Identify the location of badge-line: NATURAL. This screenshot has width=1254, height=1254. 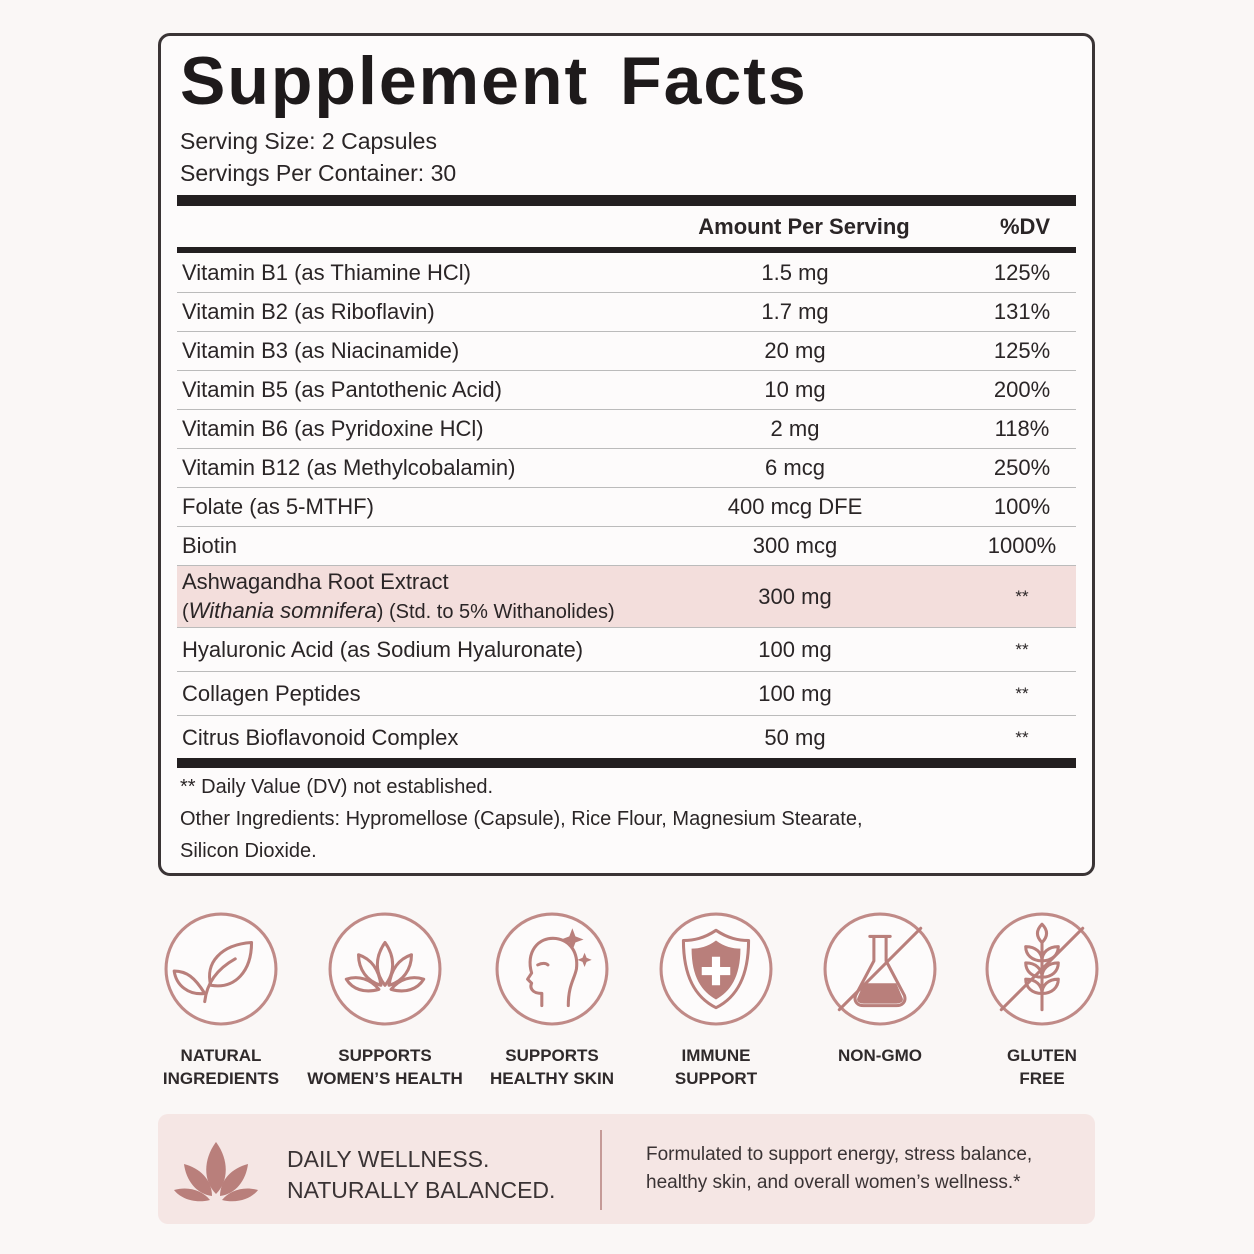
(221, 1055).